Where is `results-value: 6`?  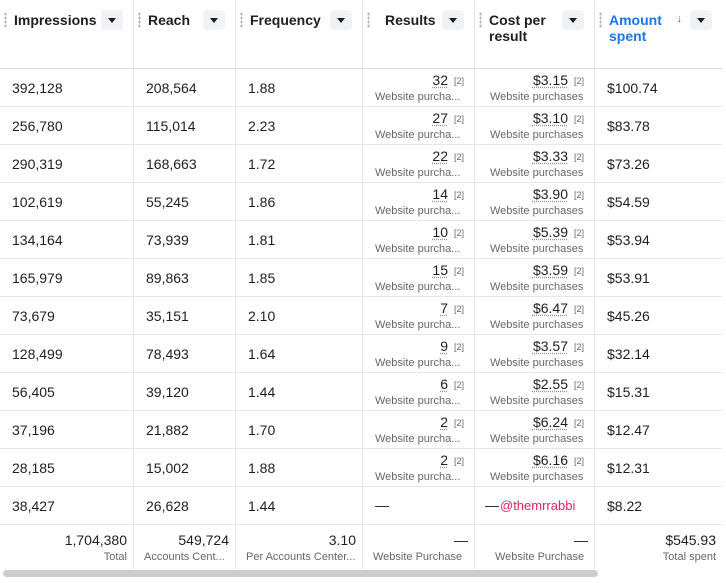
results-value: 6 is located at coordinates (444, 384).